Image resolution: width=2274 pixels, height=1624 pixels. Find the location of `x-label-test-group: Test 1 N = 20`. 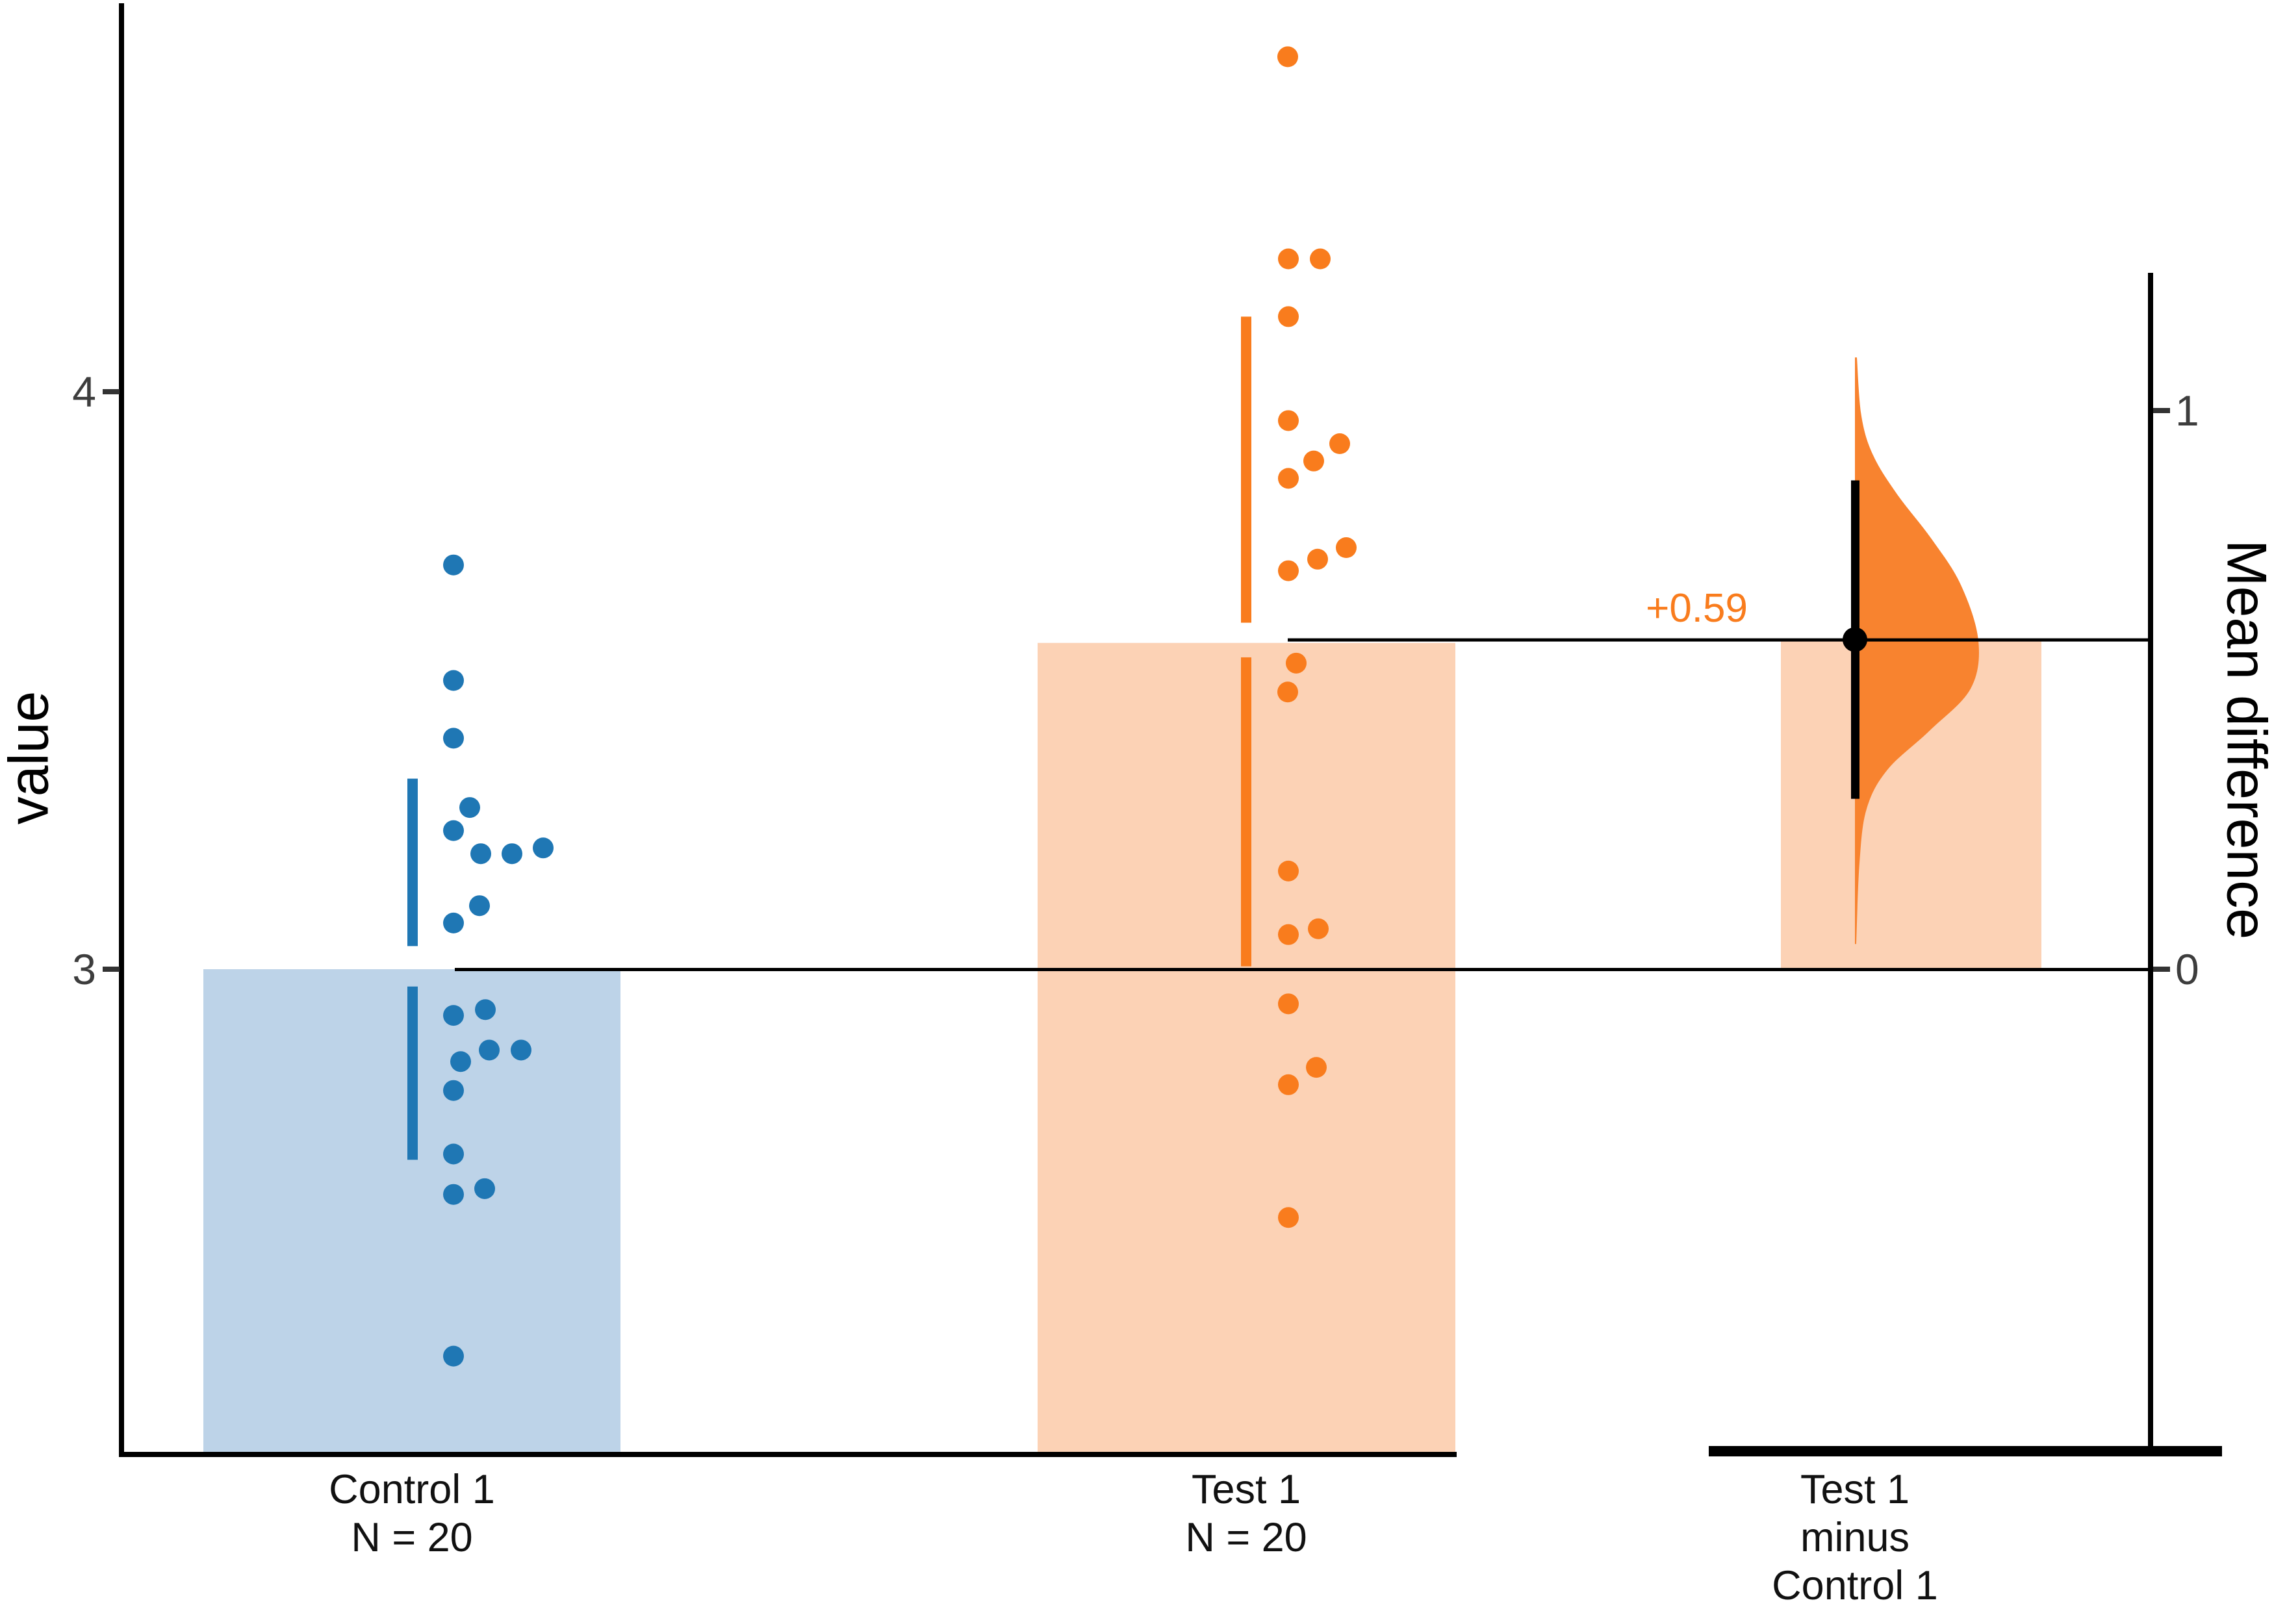

x-label-test-group: Test 1 N = 20 is located at coordinates (1246, 1513).